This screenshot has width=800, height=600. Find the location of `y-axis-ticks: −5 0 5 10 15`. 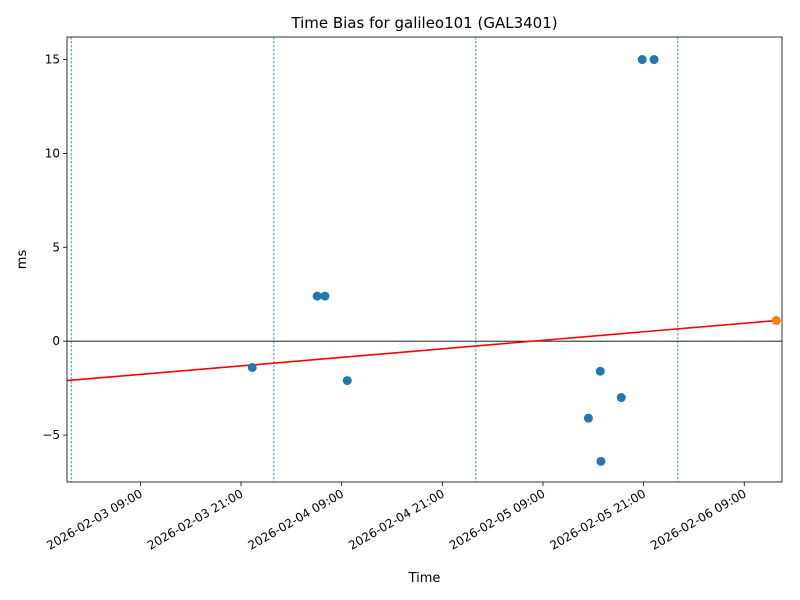

y-axis-ticks: −5 0 5 10 15 is located at coordinates (54, 247).